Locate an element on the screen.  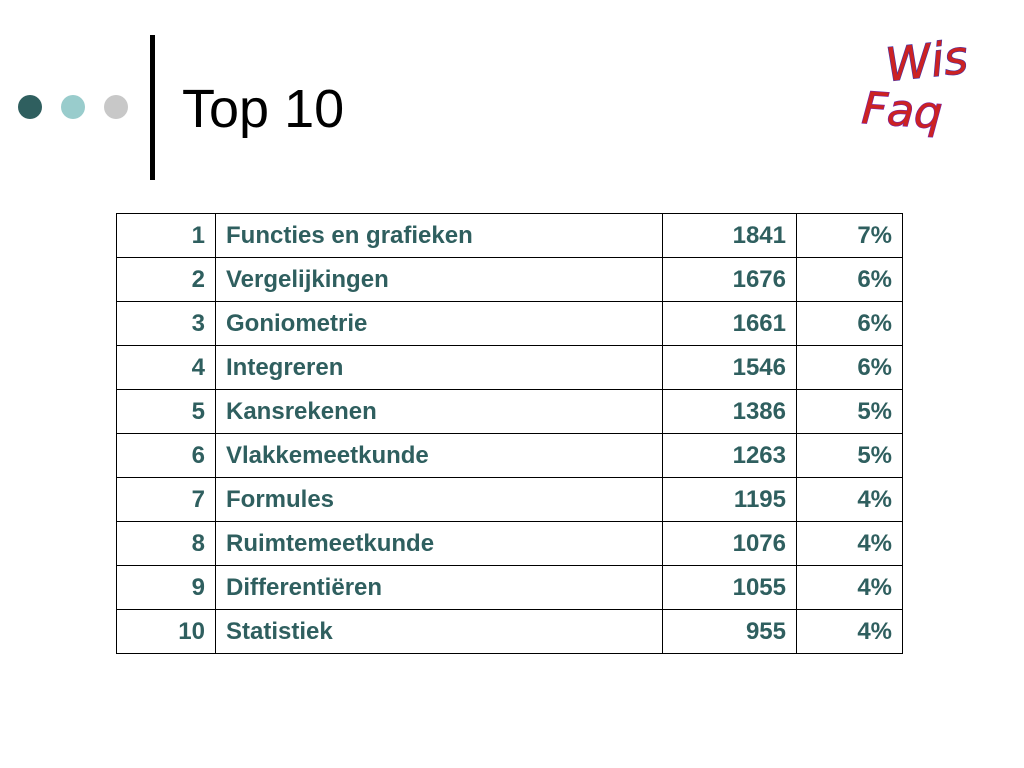
rank-cell: 10 is located at coordinates (166, 631).